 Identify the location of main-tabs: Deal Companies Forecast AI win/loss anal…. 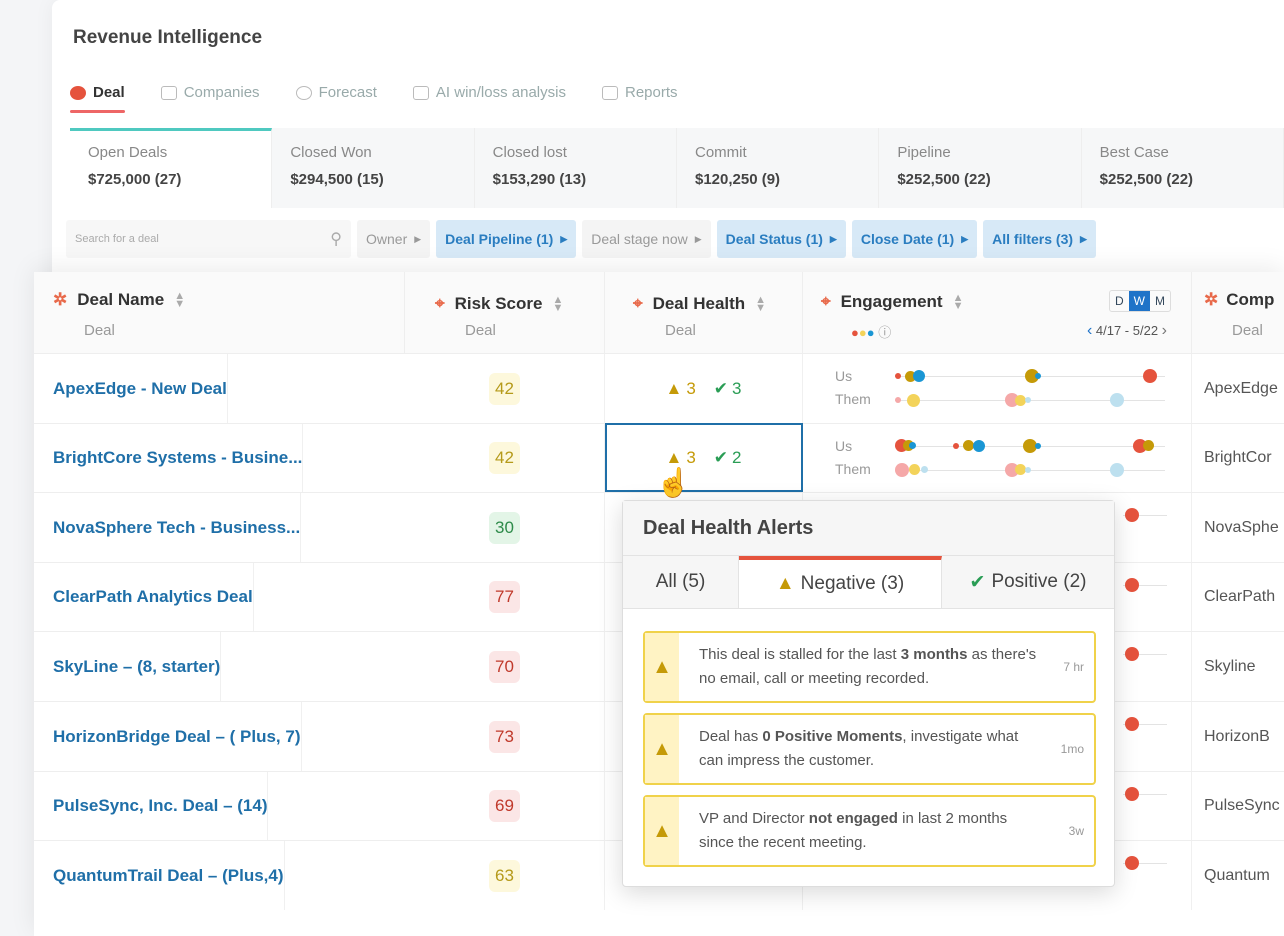
(374, 98).